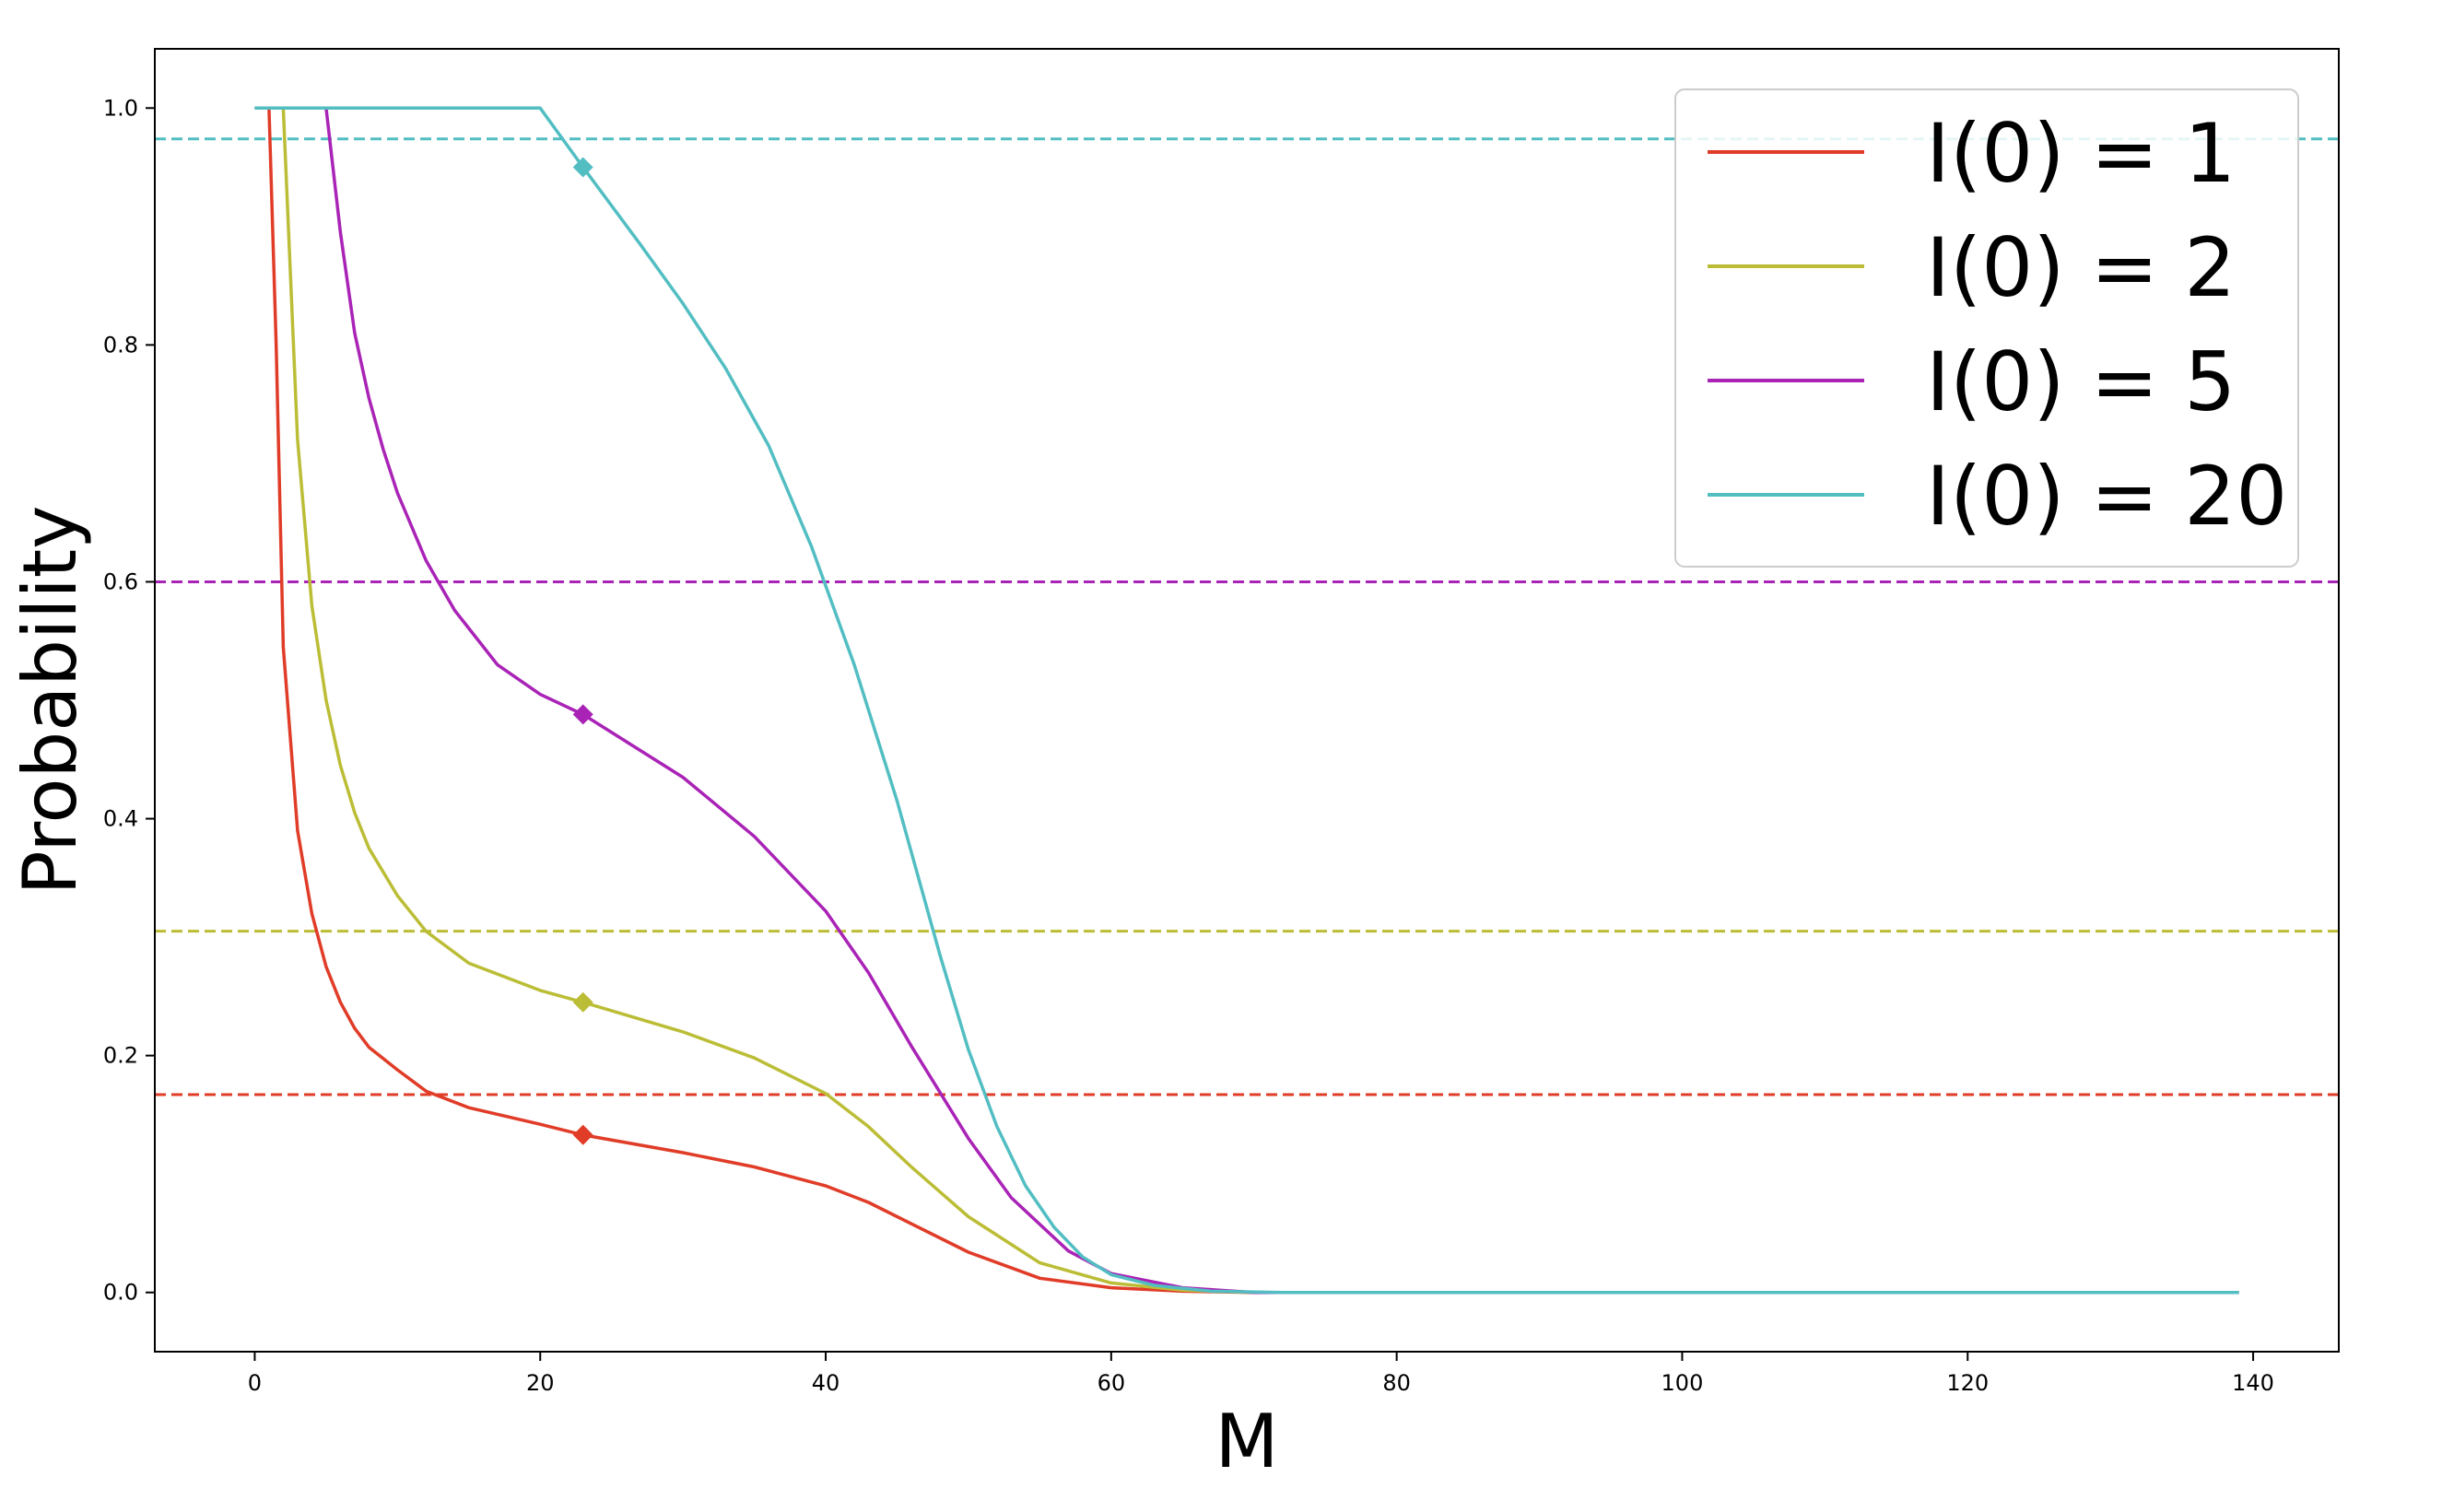  What do you see at coordinates (120, 1293) in the screenshot?
I see `y-tick-label: 0.0` at bounding box center [120, 1293].